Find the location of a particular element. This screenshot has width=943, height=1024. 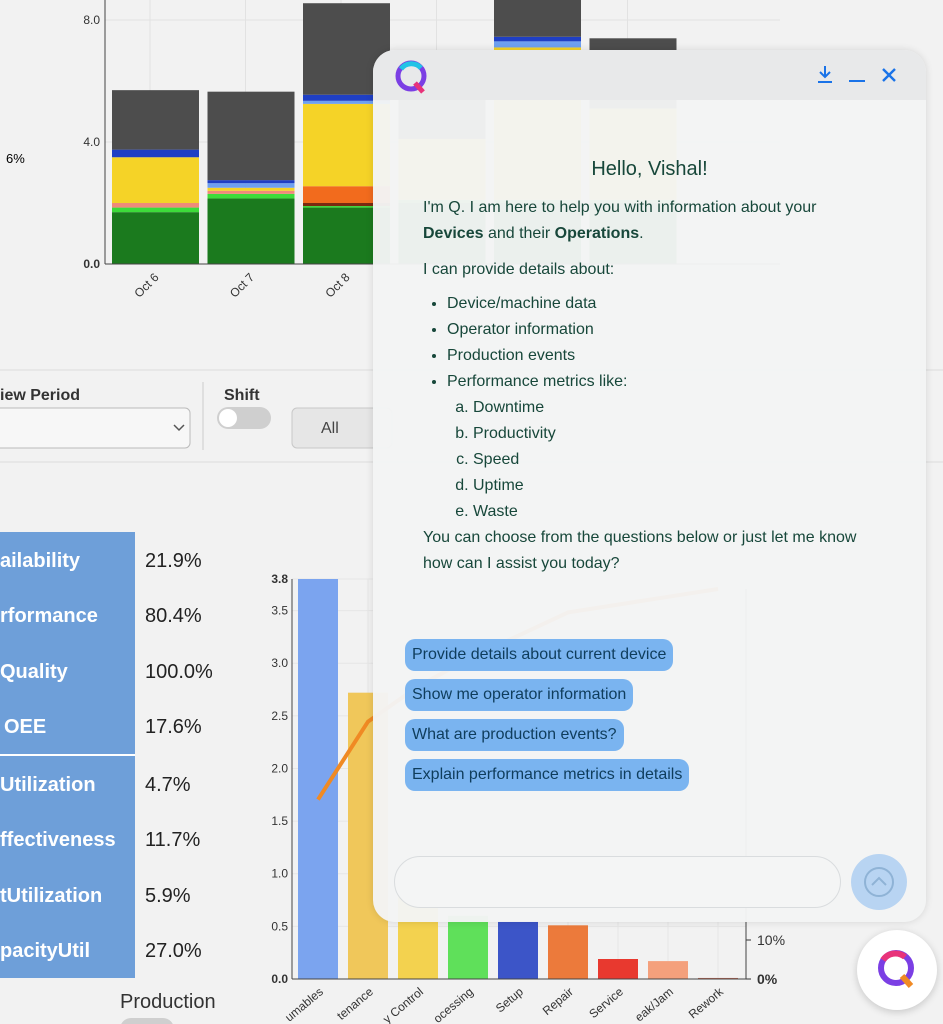

provide: I can provide details about: is located at coordinates (519, 269).